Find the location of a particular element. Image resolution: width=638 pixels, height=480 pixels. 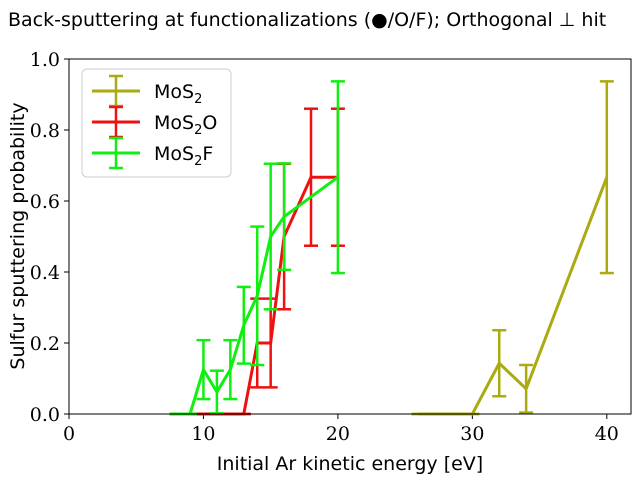

legend-box is located at coordinates (156, 123).